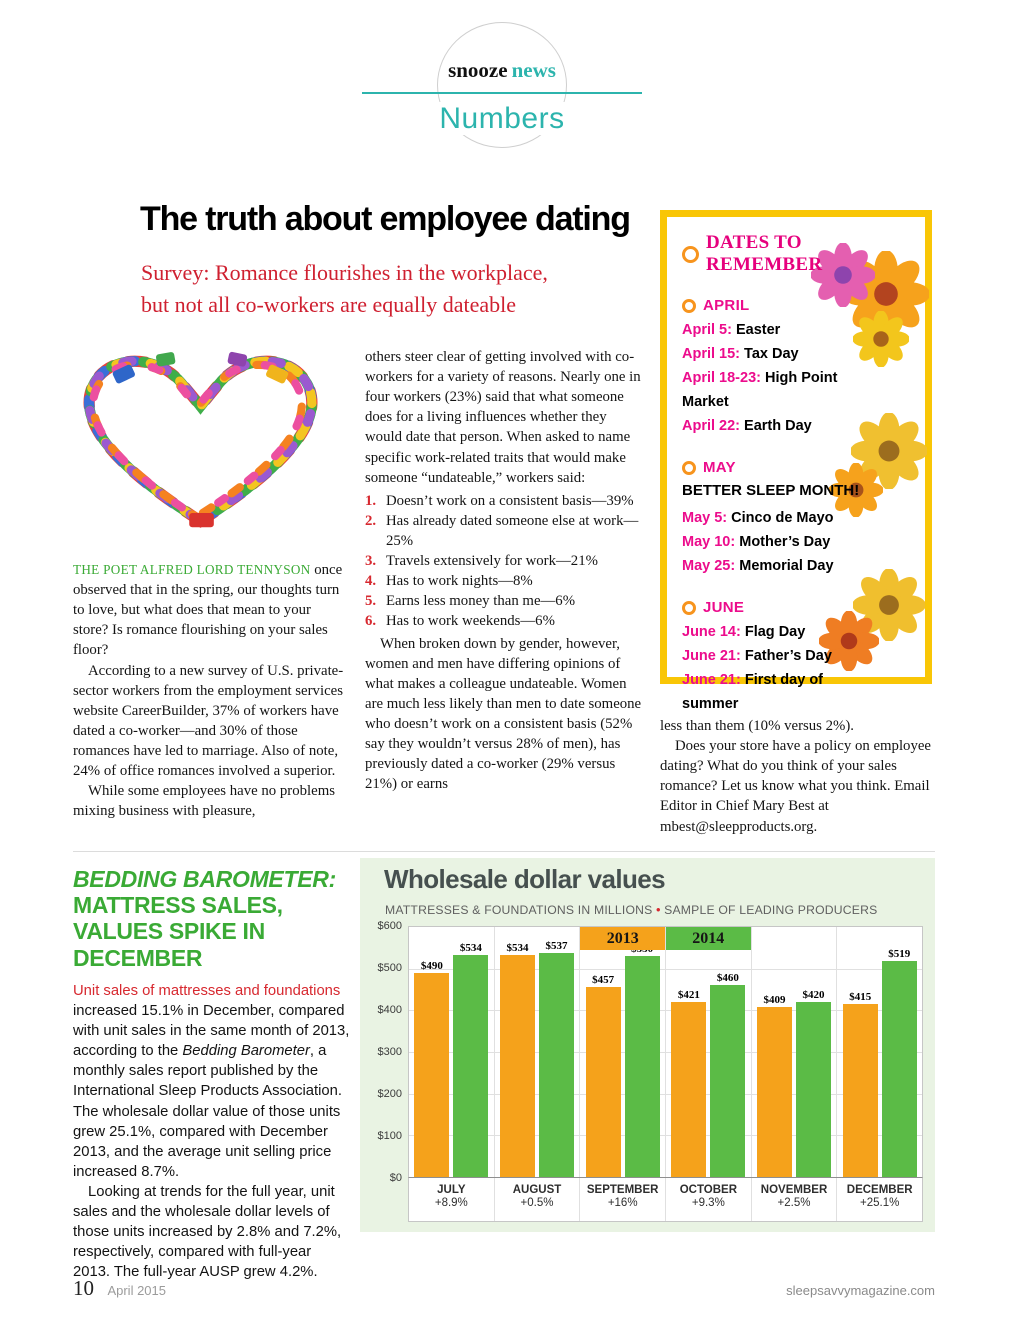 The height and width of the screenshot is (1329, 1024). I want to click on bar-value-label: $415, so click(860, 997).